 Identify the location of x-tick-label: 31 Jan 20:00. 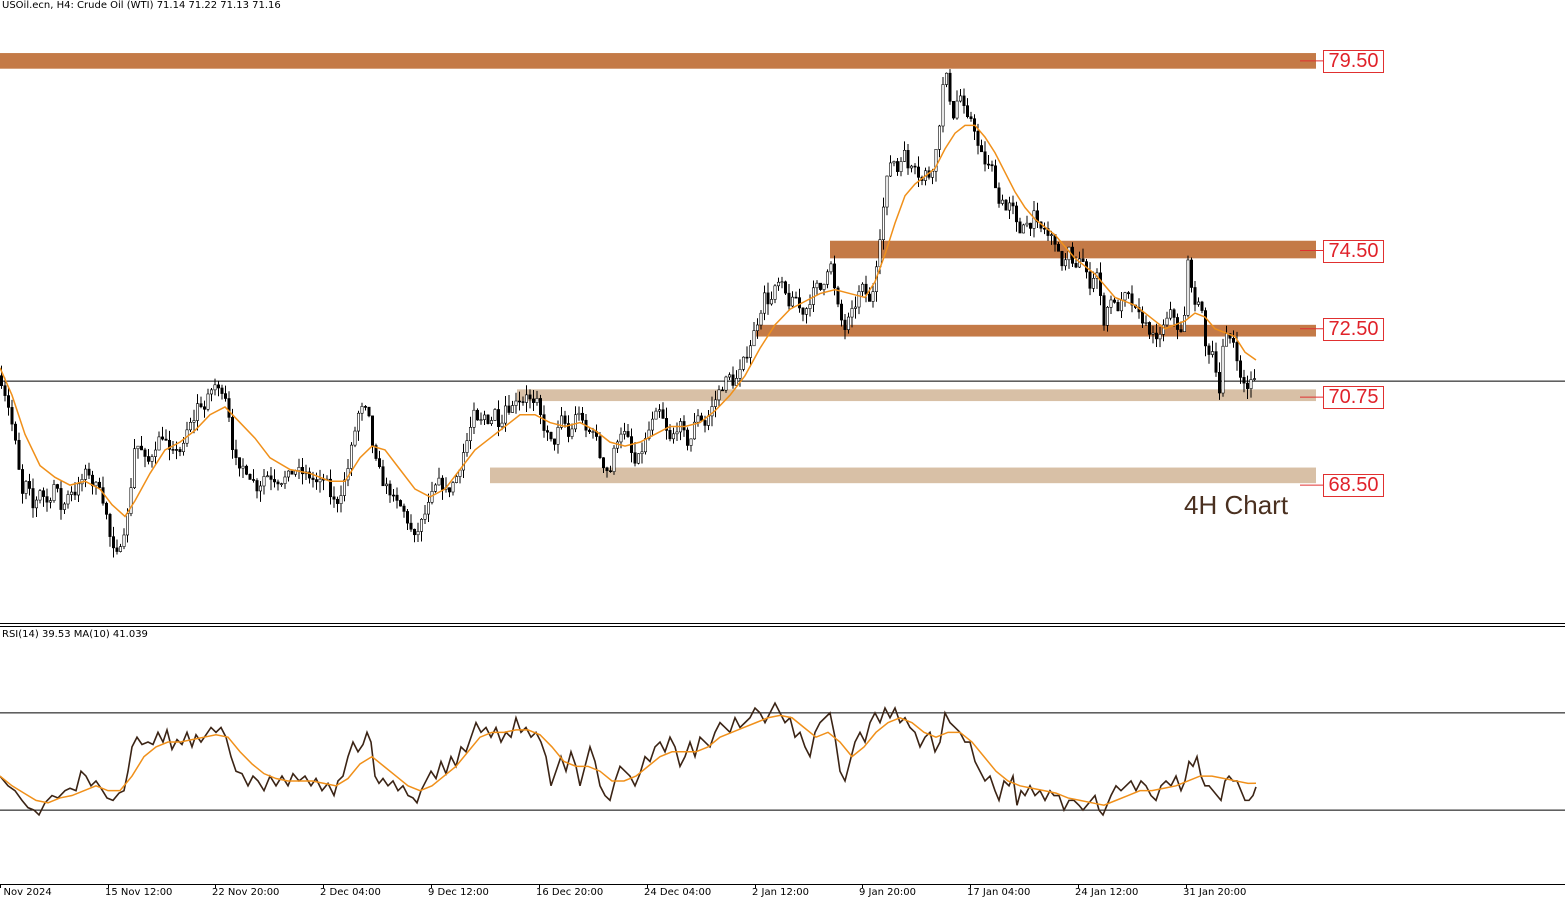
(1215, 892).